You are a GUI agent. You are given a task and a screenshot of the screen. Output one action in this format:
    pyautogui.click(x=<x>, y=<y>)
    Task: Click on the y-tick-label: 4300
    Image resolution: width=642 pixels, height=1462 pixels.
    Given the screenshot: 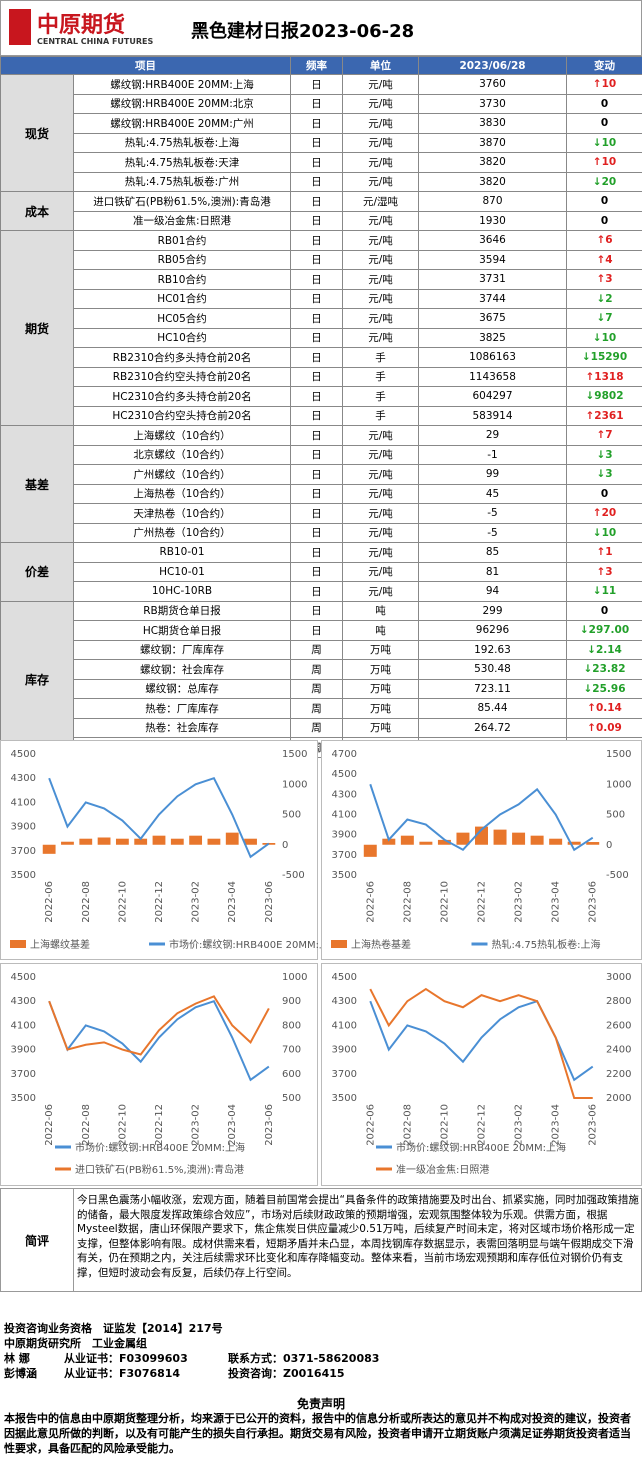 What is the action you would take?
    pyautogui.click(x=23, y=1001)
    